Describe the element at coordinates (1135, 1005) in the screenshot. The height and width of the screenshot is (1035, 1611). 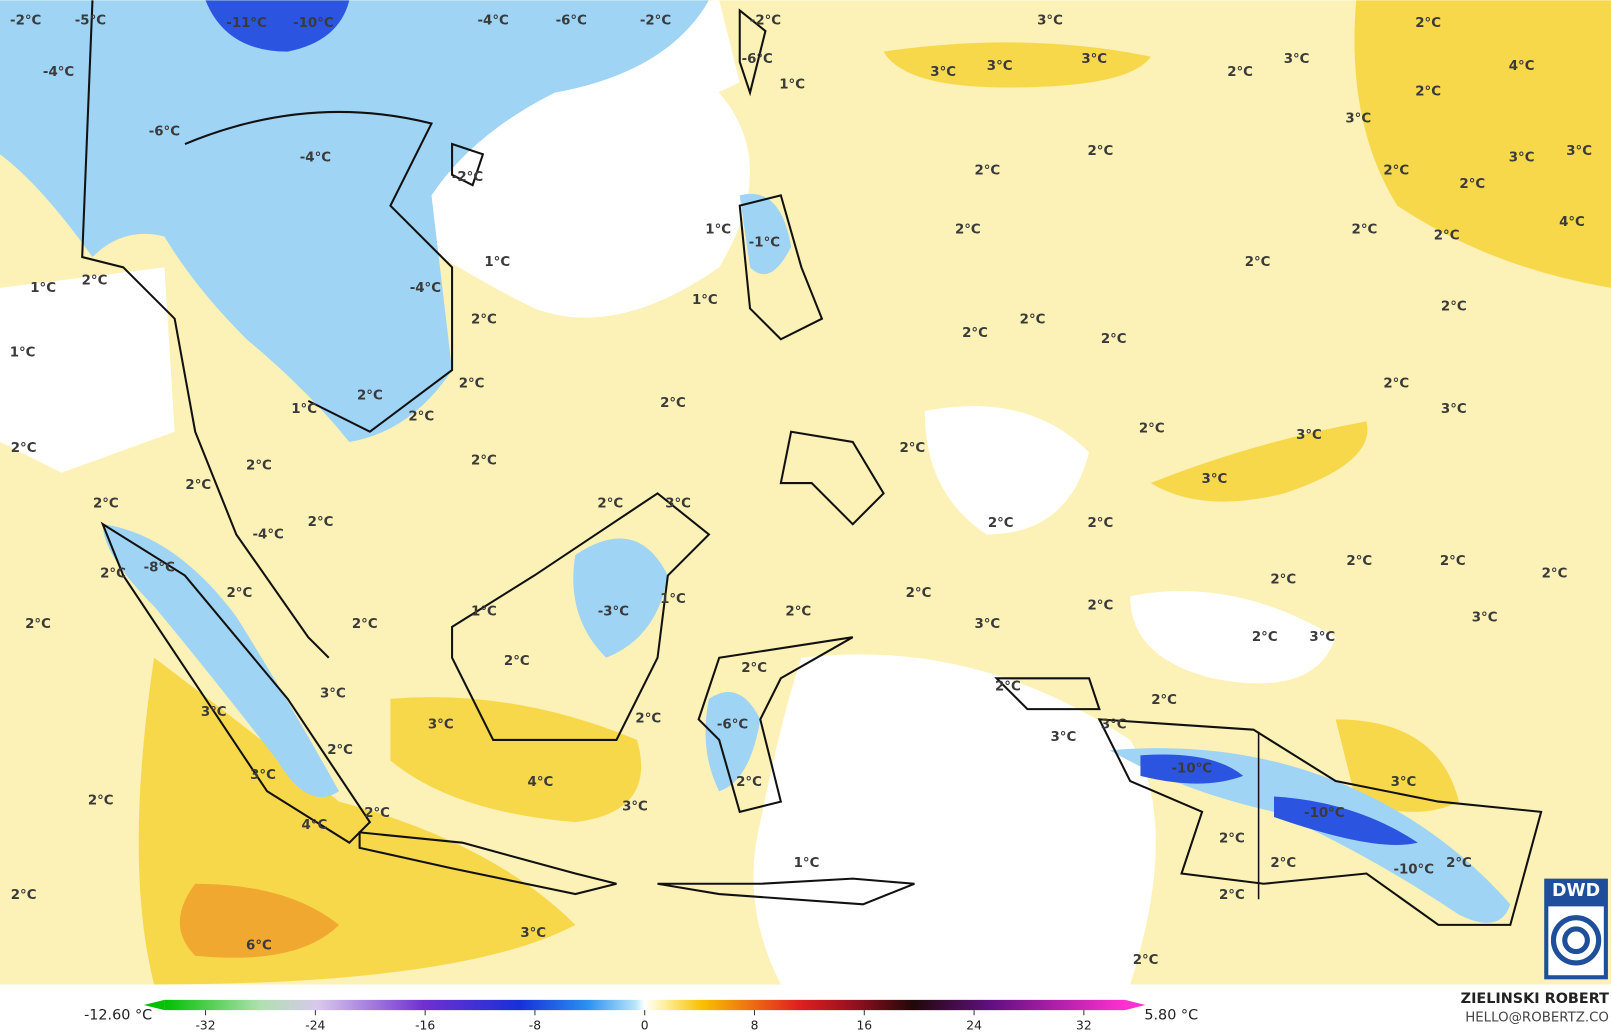
I see `colorbar-max-arrow` at that location.